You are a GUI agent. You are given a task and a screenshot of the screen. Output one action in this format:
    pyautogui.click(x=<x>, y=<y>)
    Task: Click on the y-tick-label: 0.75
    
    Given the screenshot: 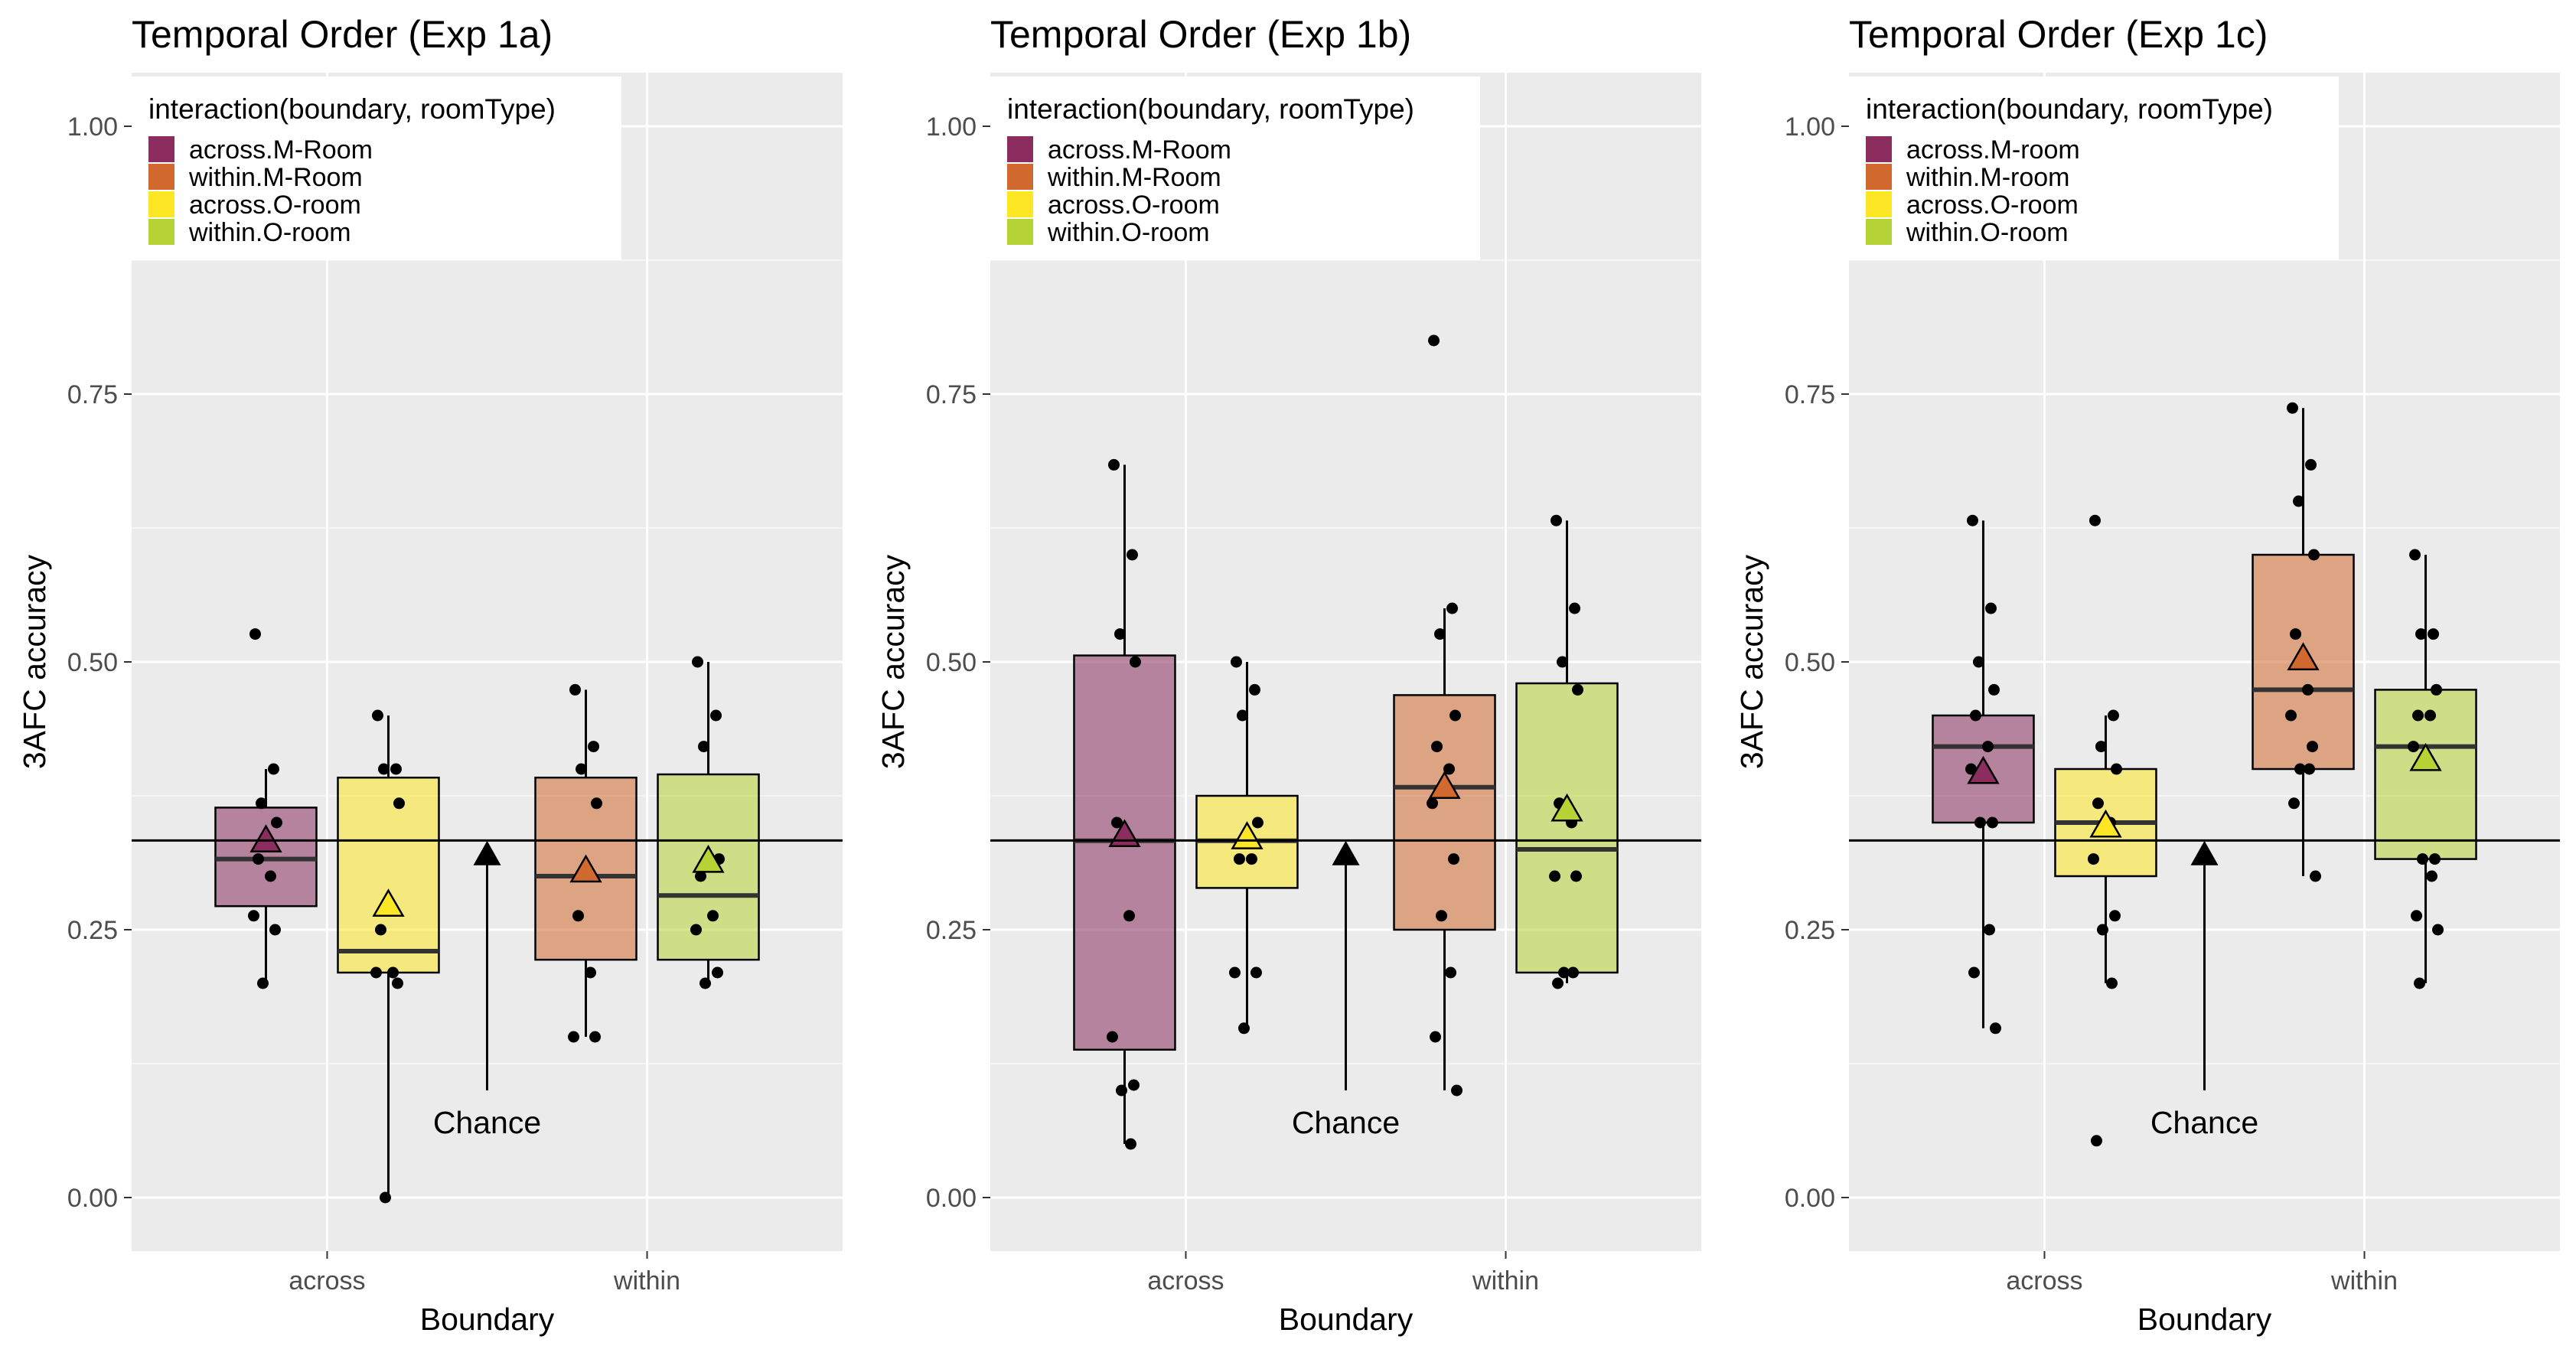 What is the action you would take?
    pyautogui.click(x=1810, y=395)
    